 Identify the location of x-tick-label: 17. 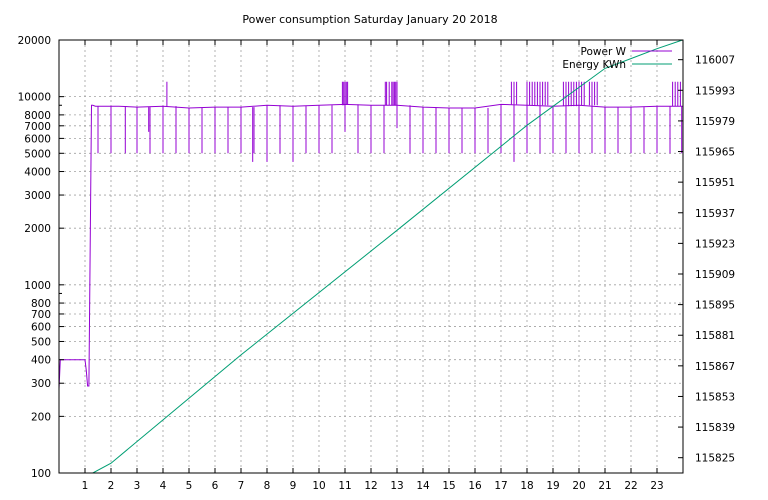
(500, 486).